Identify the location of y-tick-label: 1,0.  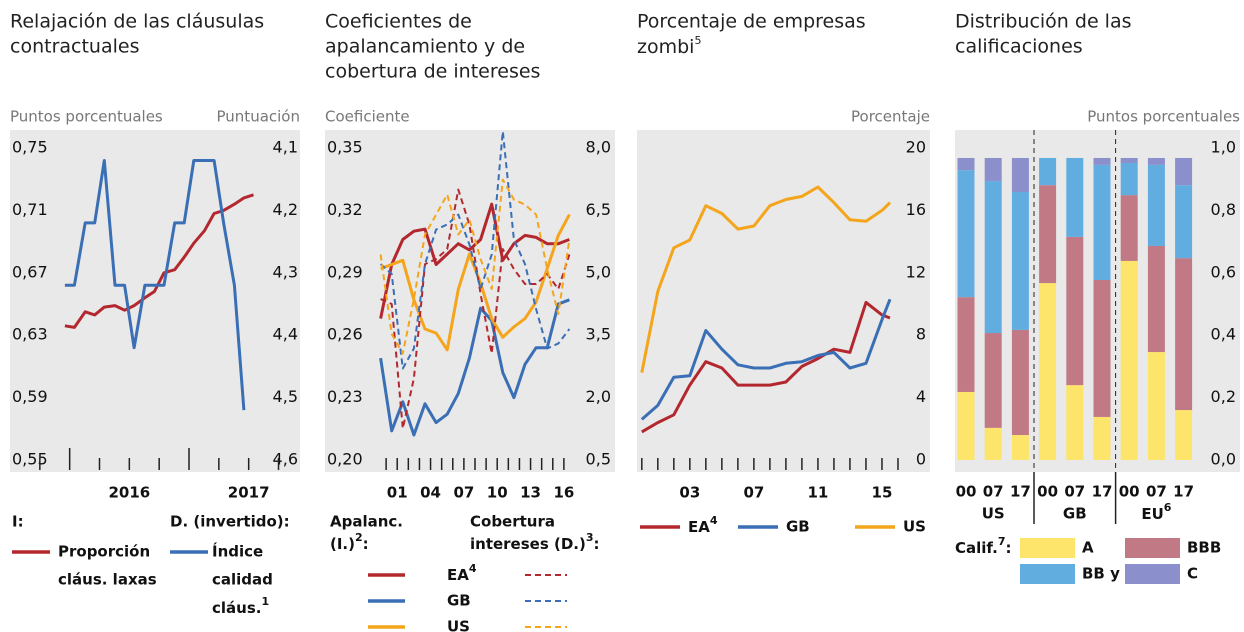
(1223, 147).